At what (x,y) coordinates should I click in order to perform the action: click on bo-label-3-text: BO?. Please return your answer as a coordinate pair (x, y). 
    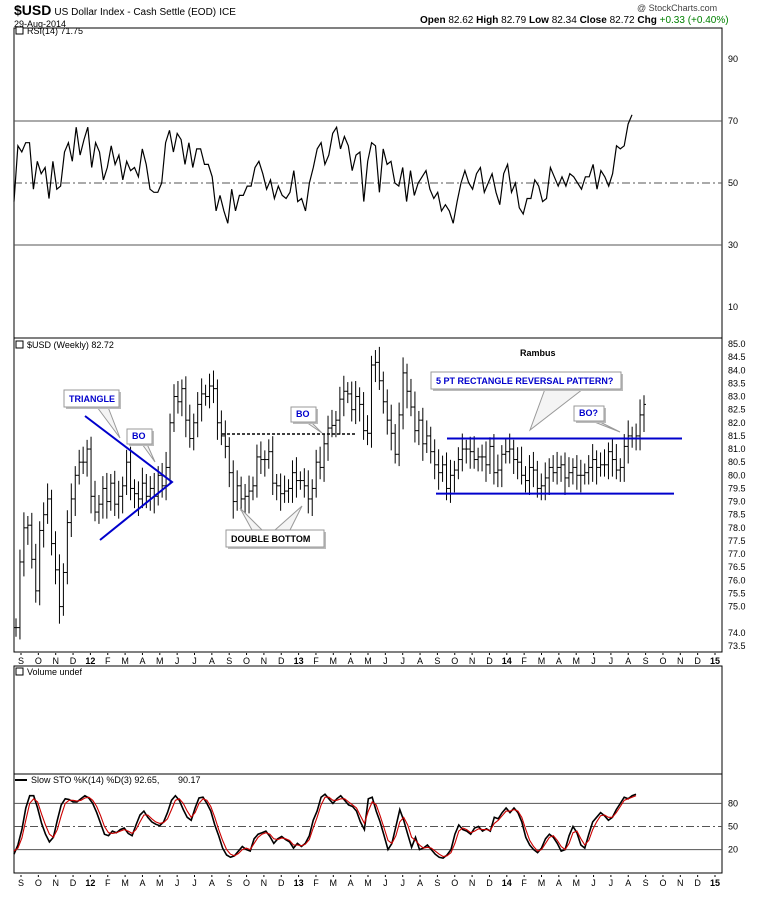
    Looking at the image, I should click on (588, 413).